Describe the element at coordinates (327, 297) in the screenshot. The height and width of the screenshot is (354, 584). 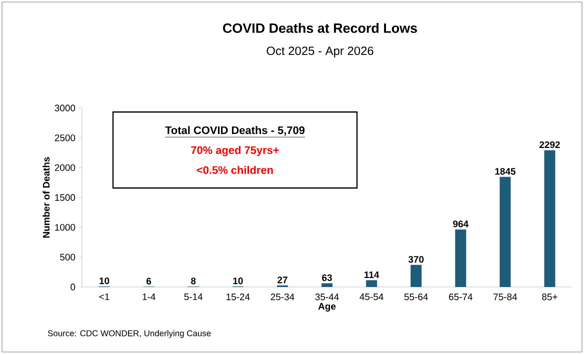
I see `x-tick-label: 35-44` at that location.